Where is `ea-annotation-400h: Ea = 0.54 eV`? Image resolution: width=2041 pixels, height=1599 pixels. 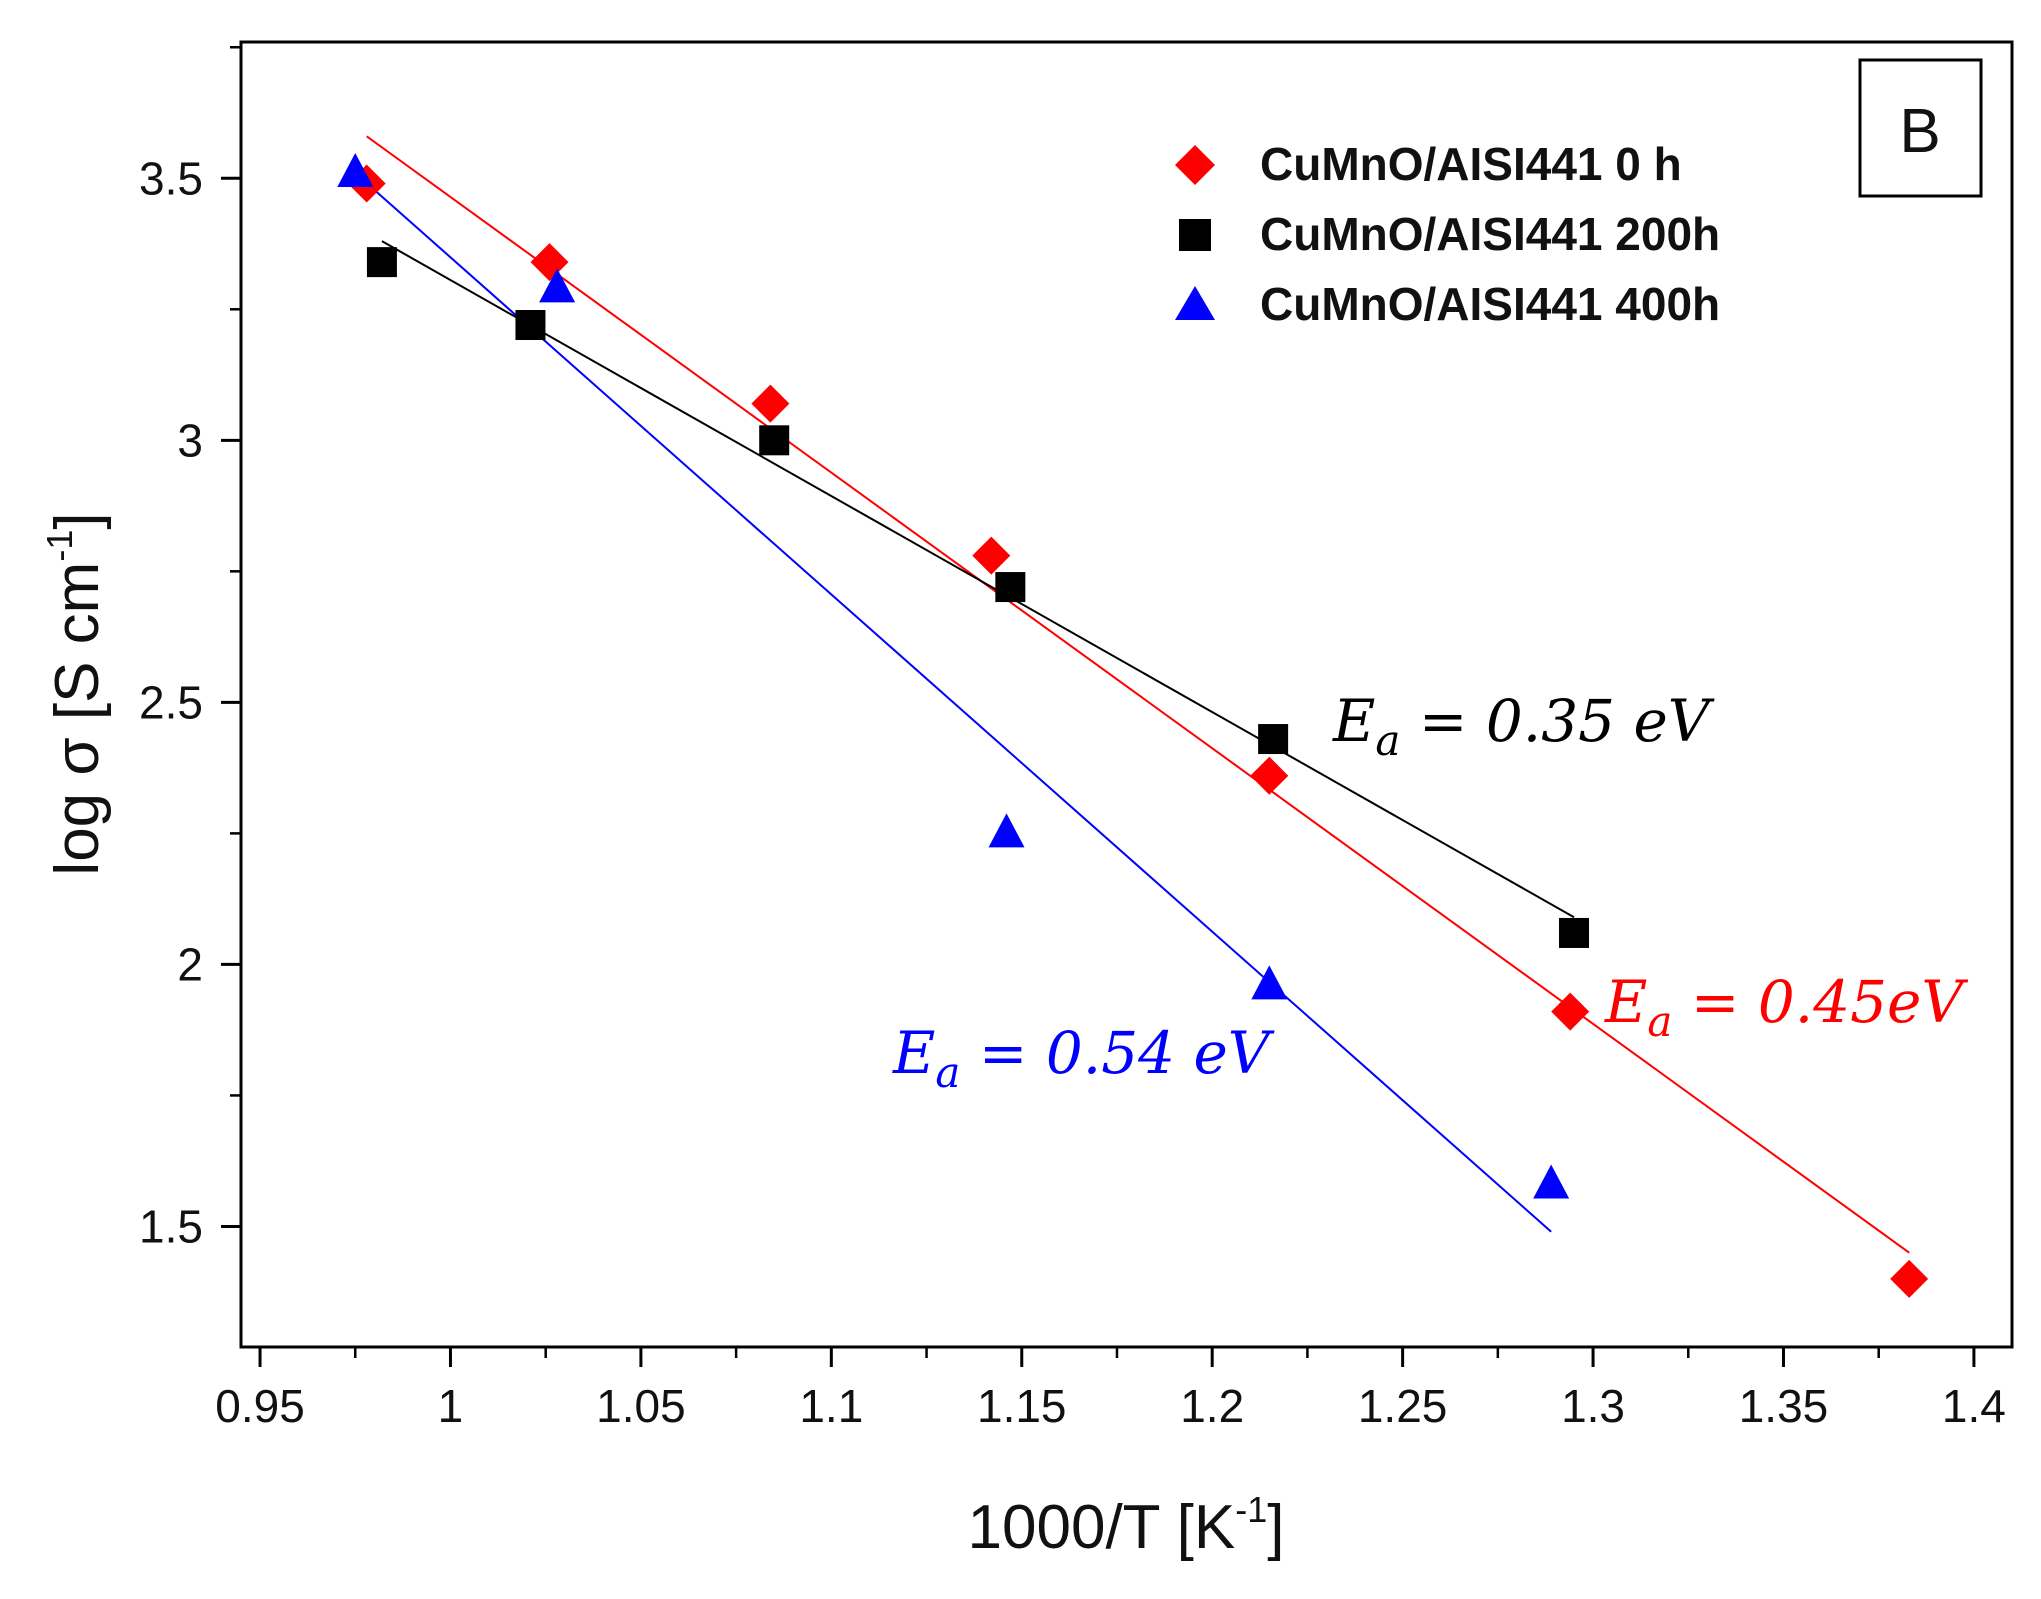 ea-annotation-400h: Ea = 0.54 eV is located at coordinates (1083, 1058).